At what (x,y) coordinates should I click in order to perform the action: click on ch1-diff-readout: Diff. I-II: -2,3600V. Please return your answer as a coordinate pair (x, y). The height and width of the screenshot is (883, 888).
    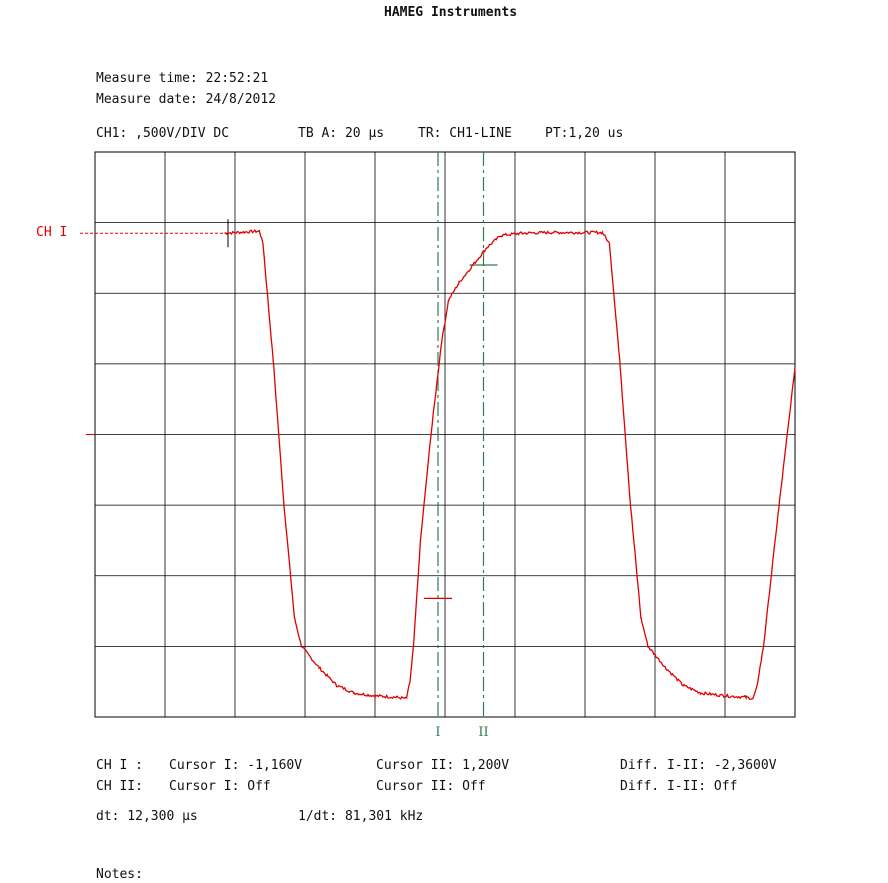
    Looking at the image, I should click on (698, 765).